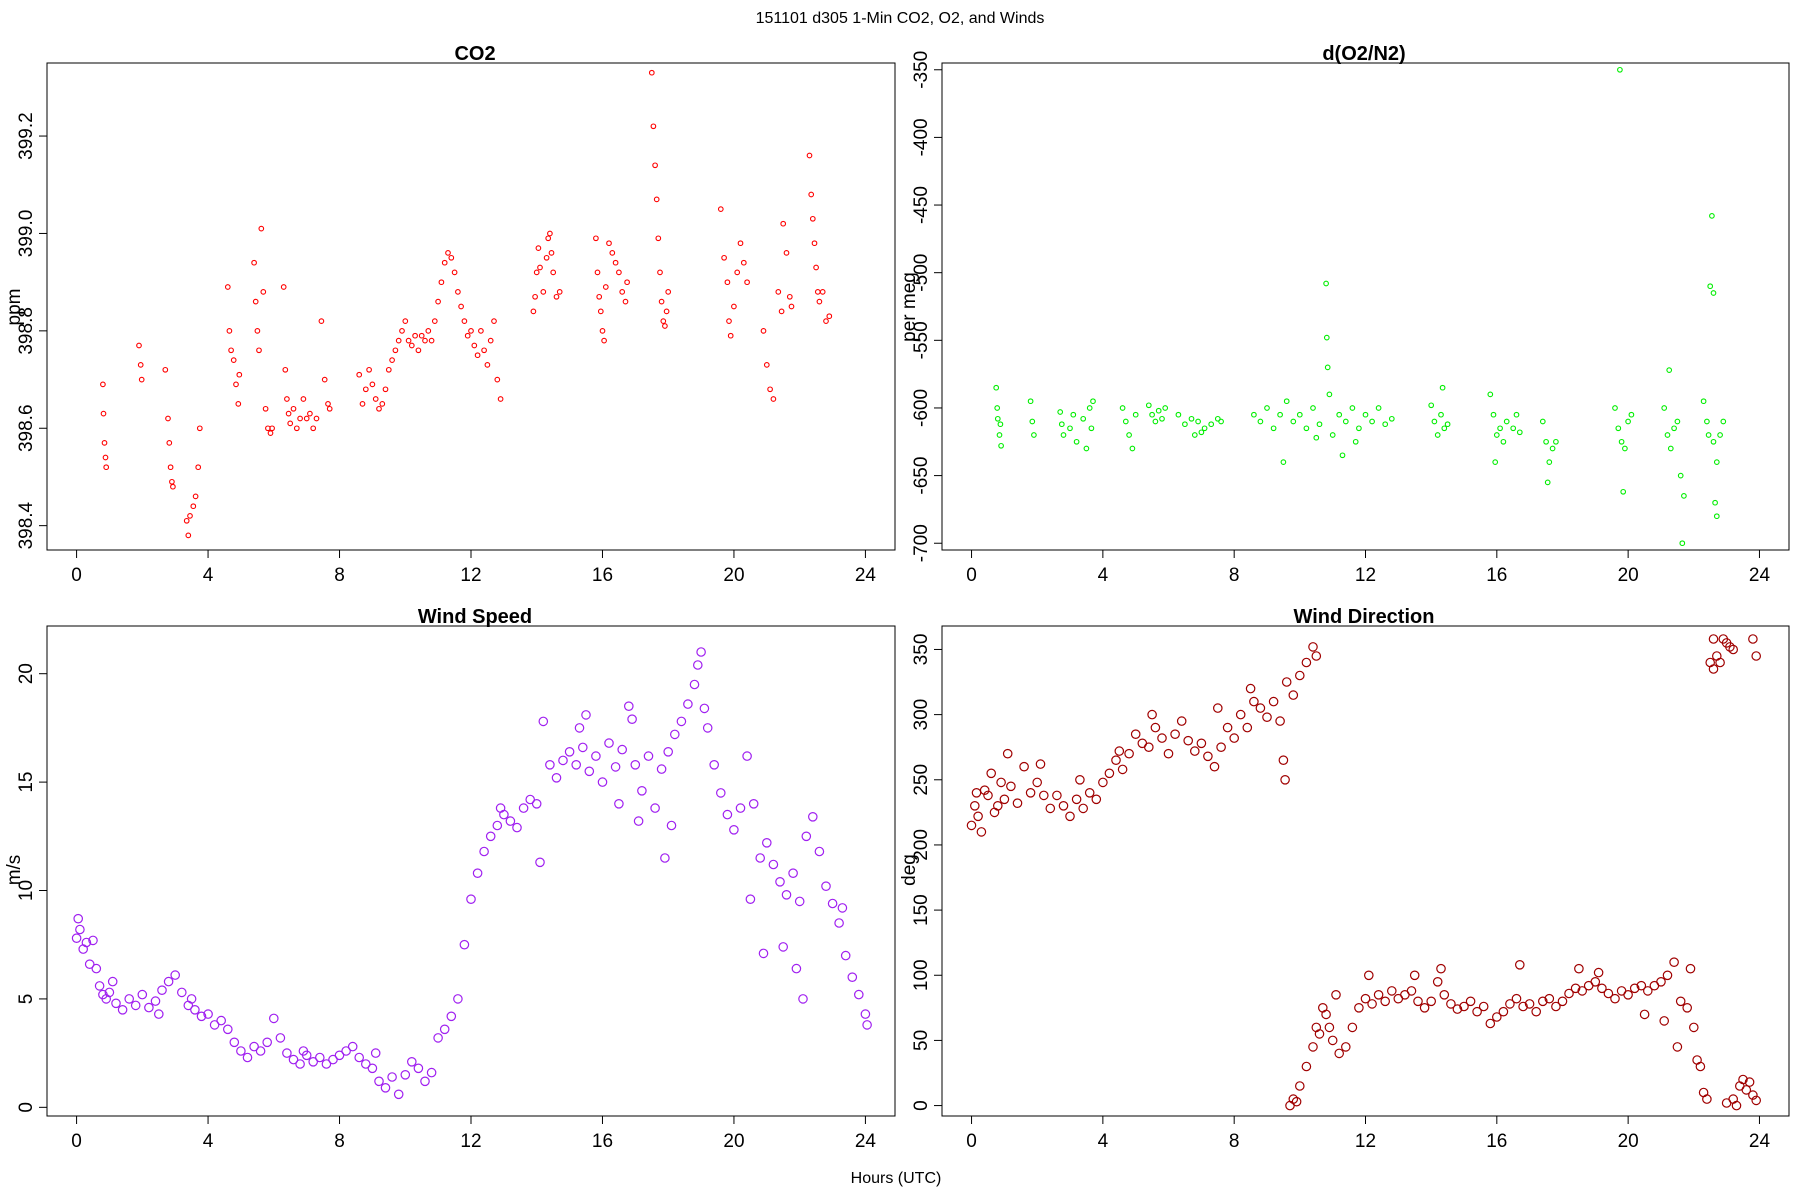 This screenshot has height=1200, width=1800. I want to click on y-tick-label: 15, so click(26, 782).